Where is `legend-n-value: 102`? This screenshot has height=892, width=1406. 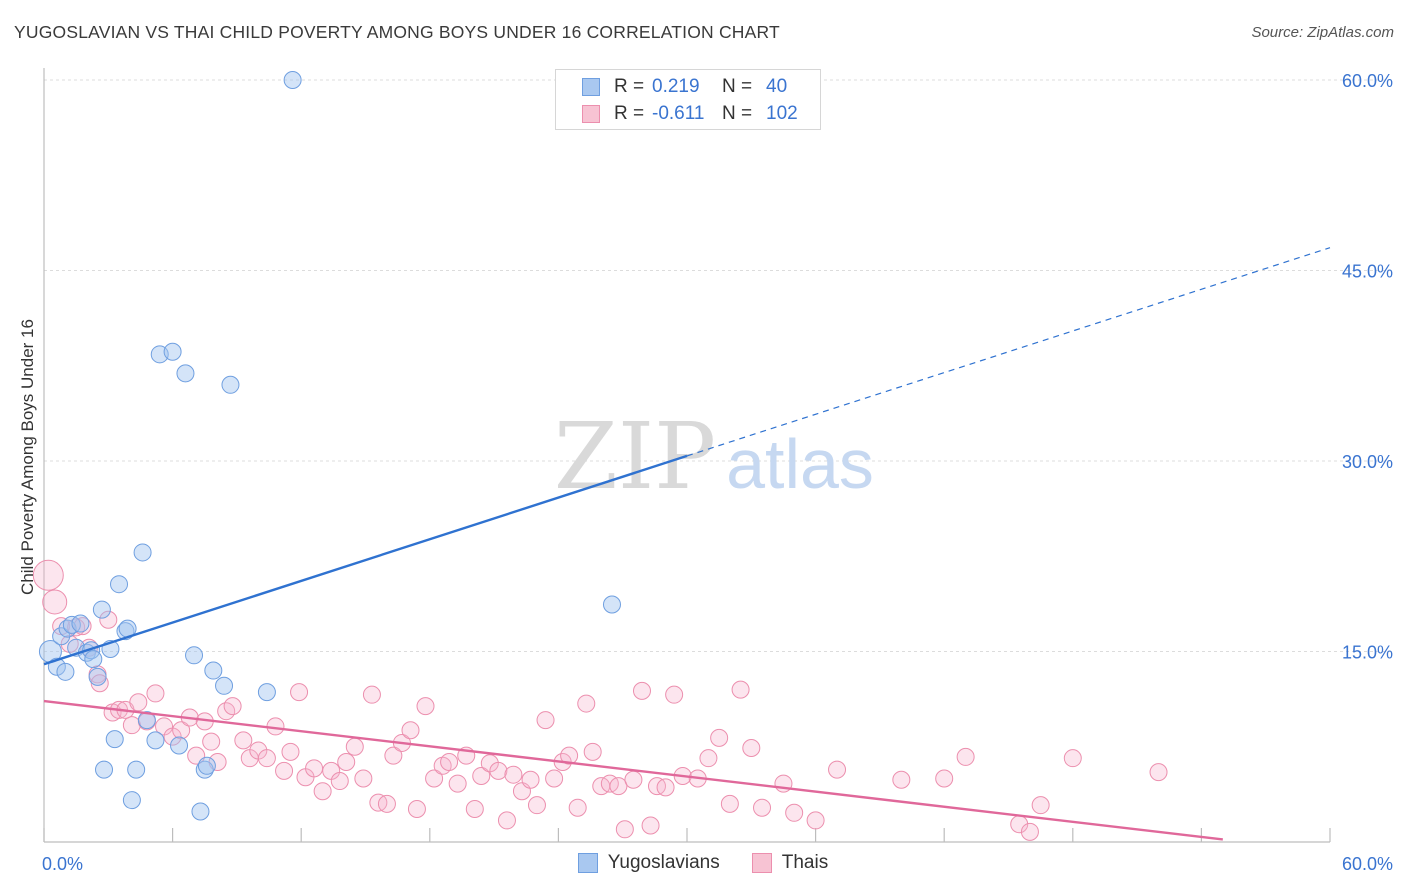 legend-n-value: 102 is located at coordinates (782, 113).